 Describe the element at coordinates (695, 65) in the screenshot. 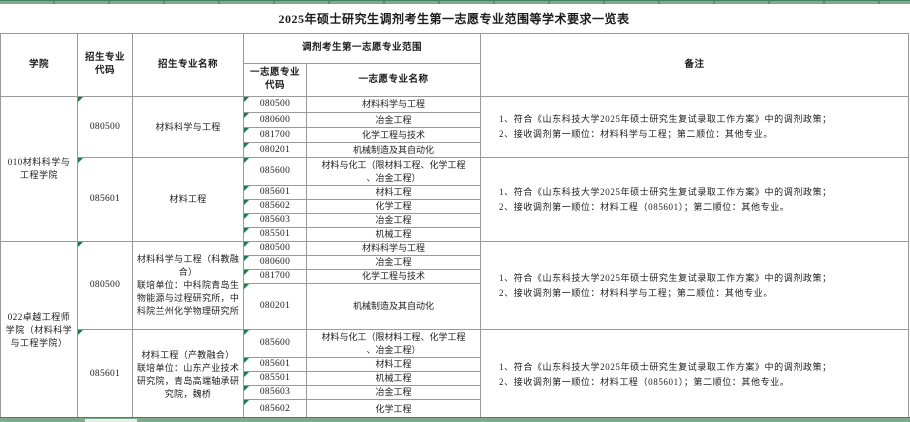

I see `header-remarks: 备注` at that location.